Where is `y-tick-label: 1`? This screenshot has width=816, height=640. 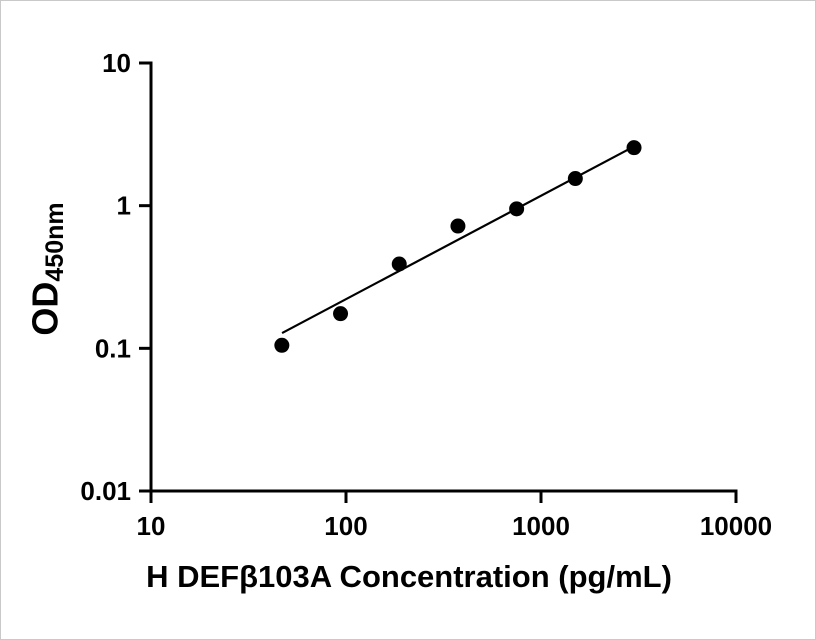 y-tick-label: 1 is located at coordinates (124, 206).